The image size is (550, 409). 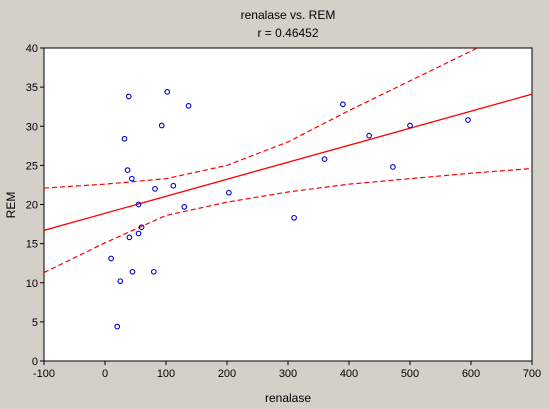 What do you see at coordinates (32, 166) in the screenshot?
I see `y-tick-label: 25` at bounding box center [32, 166].